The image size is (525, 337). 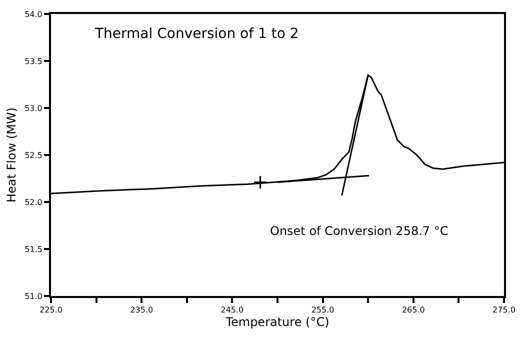 I want to click on y-tick-label: 53.5, so click(x=33, y=61).